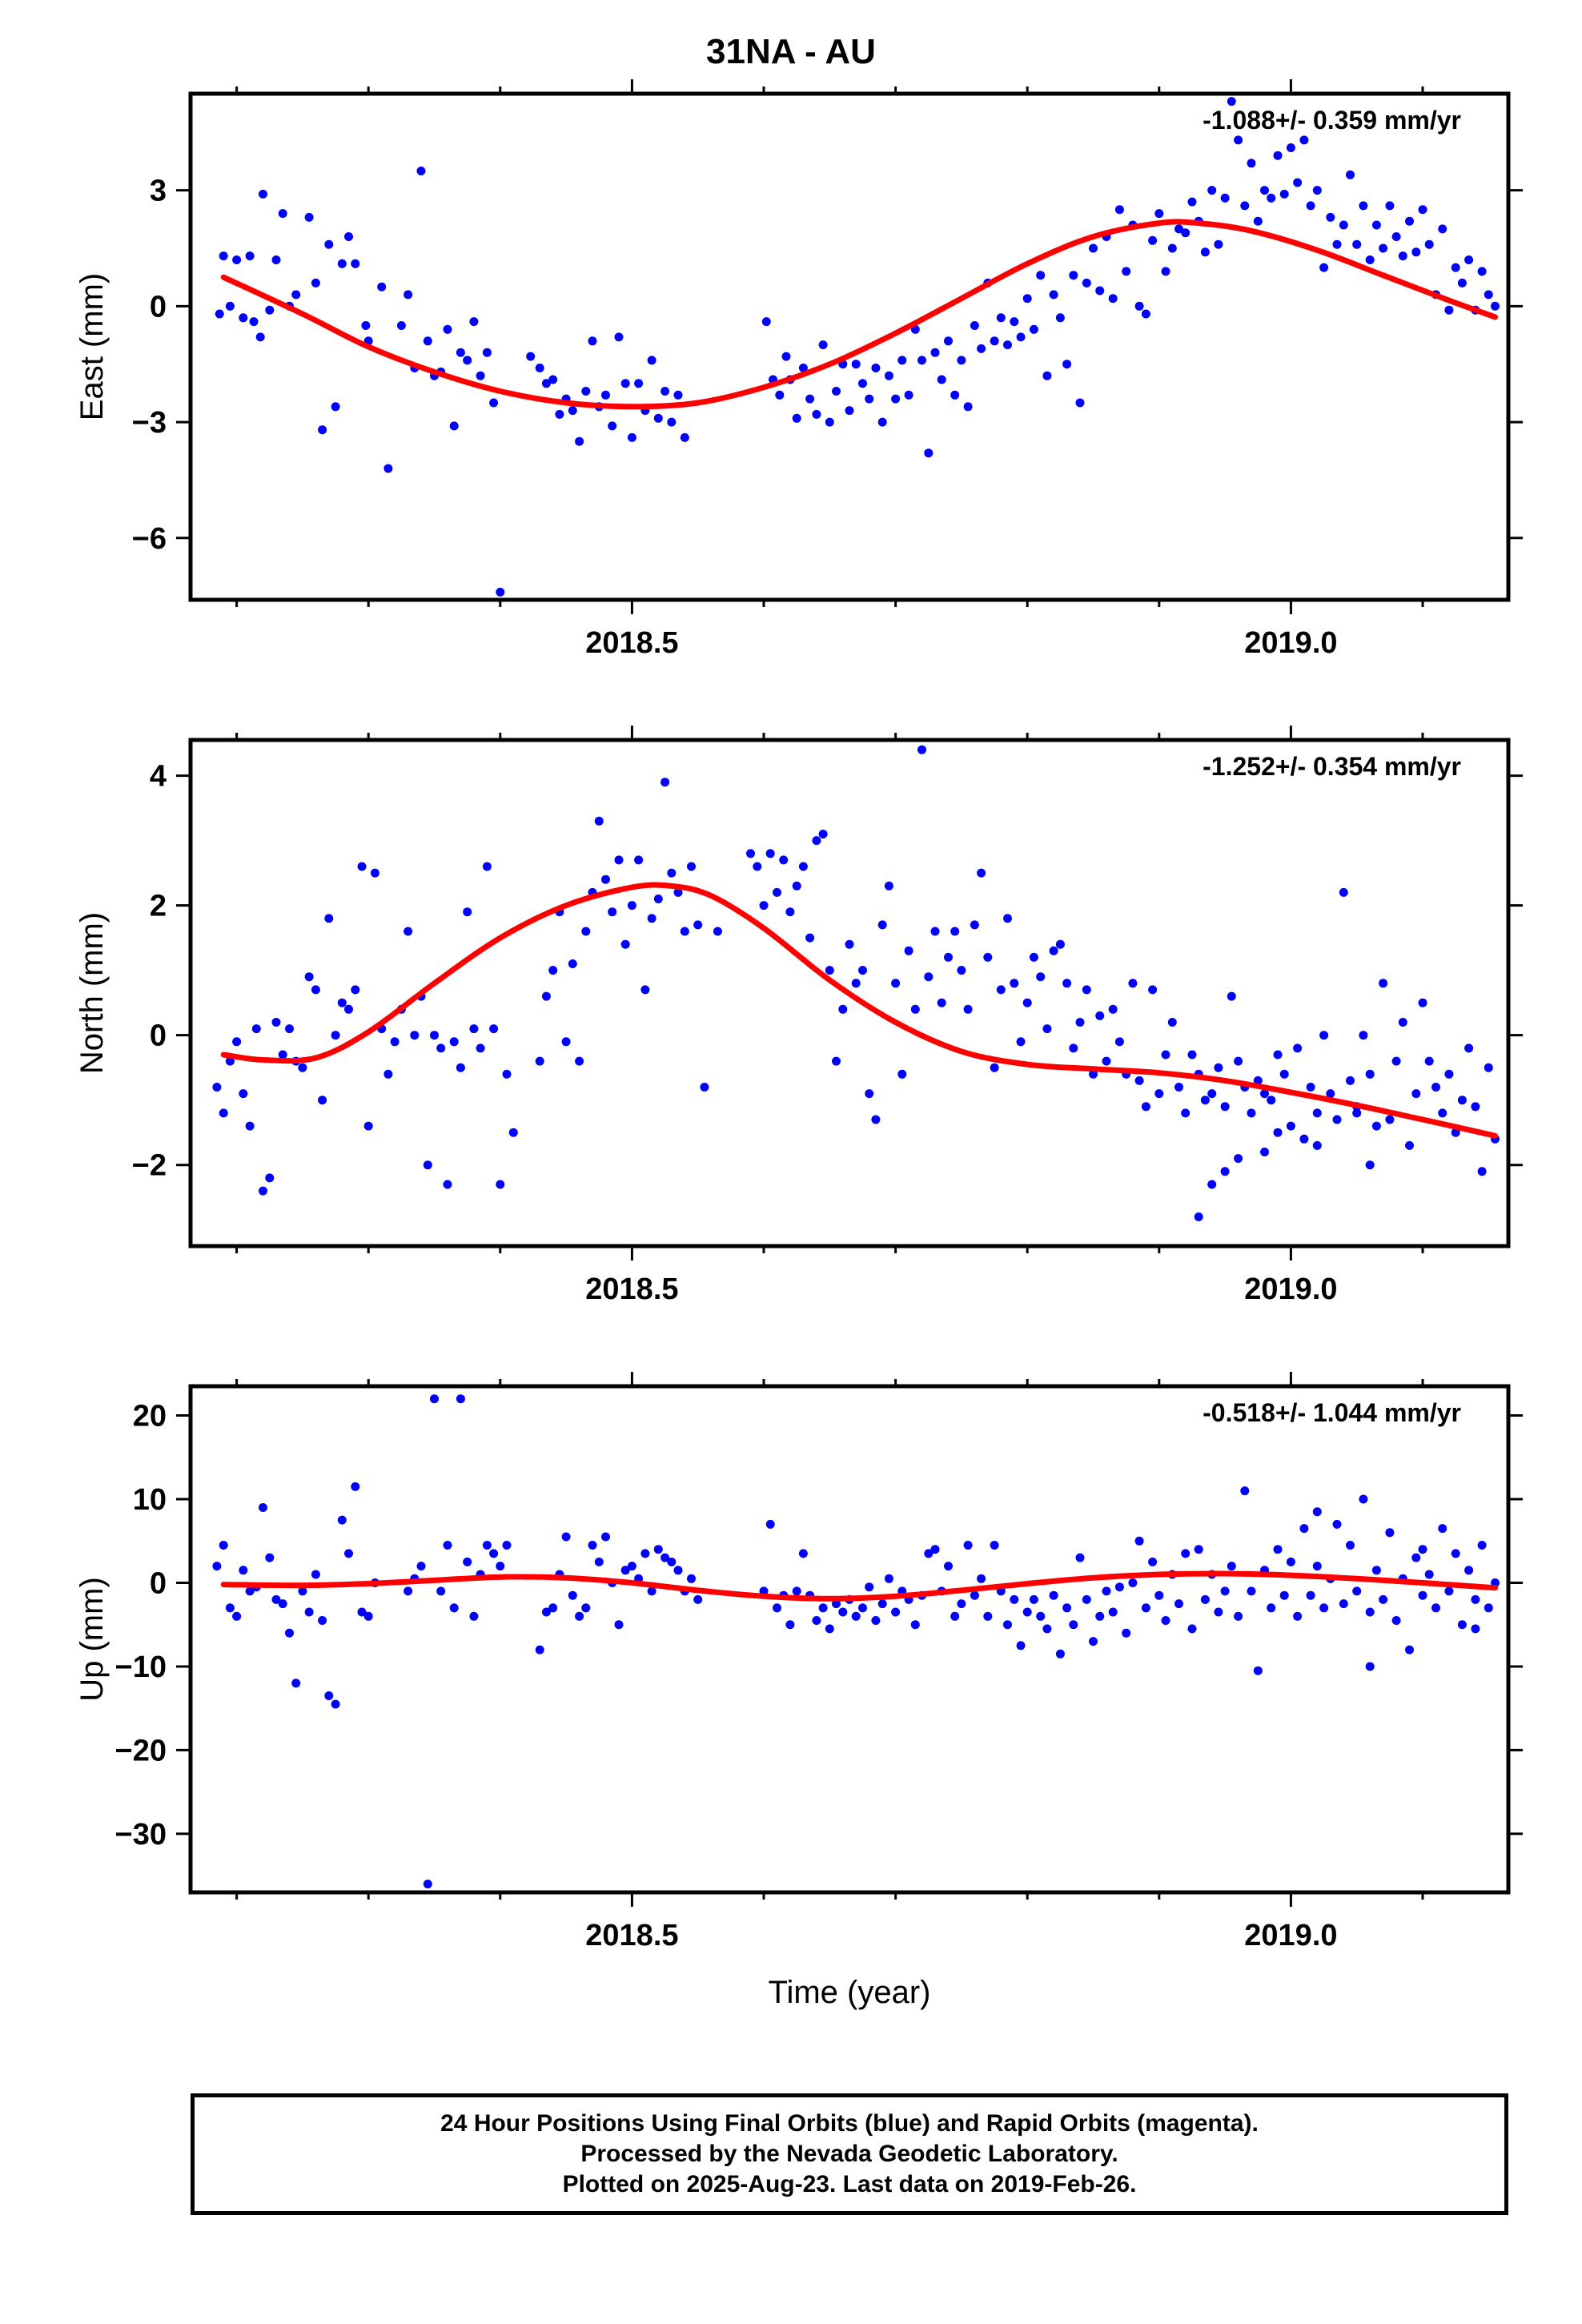 Image resolution: width=1582 pixels, height=2324 pixels. Describe the element at coordinates (158, 307) in the screenshot. I see `y-tick-label: 0` at that location.